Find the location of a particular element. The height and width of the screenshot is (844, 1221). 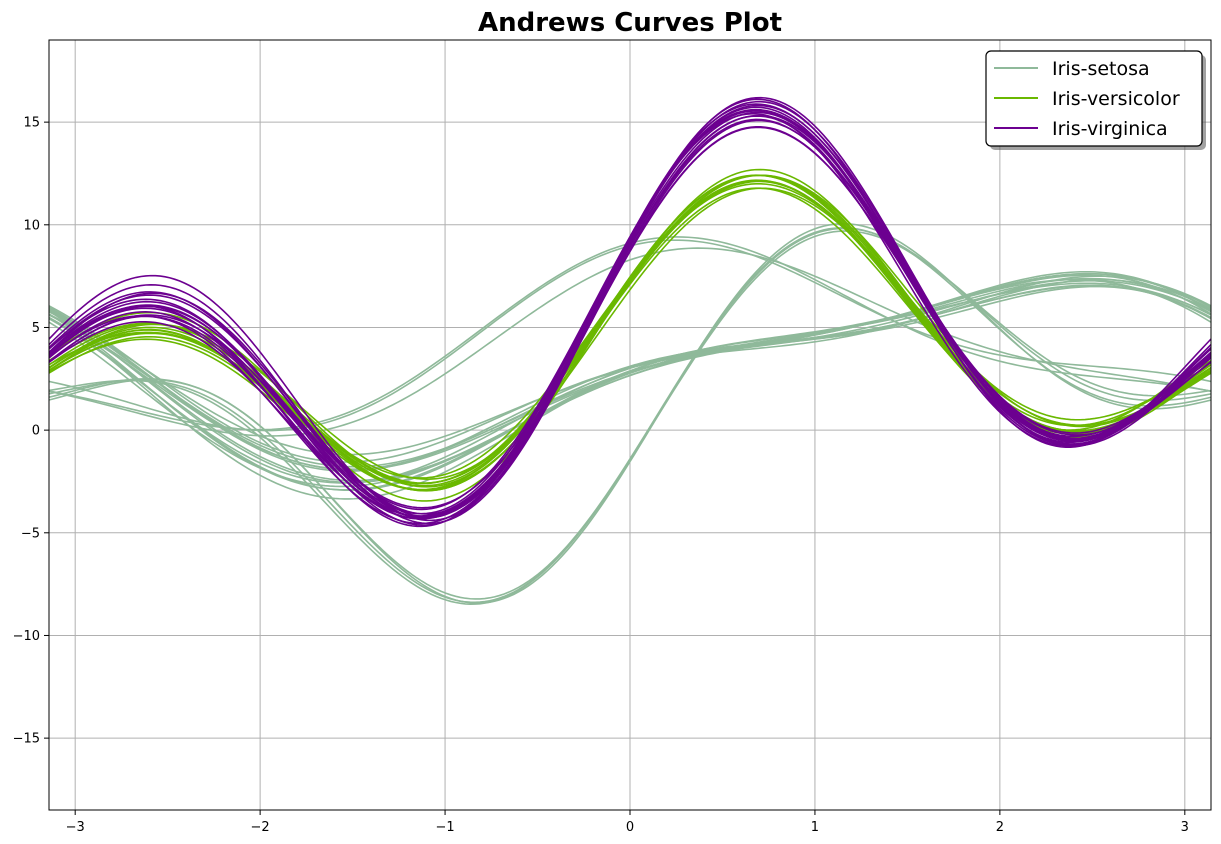

x-tick-label: 1 is located at coordinates (815, 827).